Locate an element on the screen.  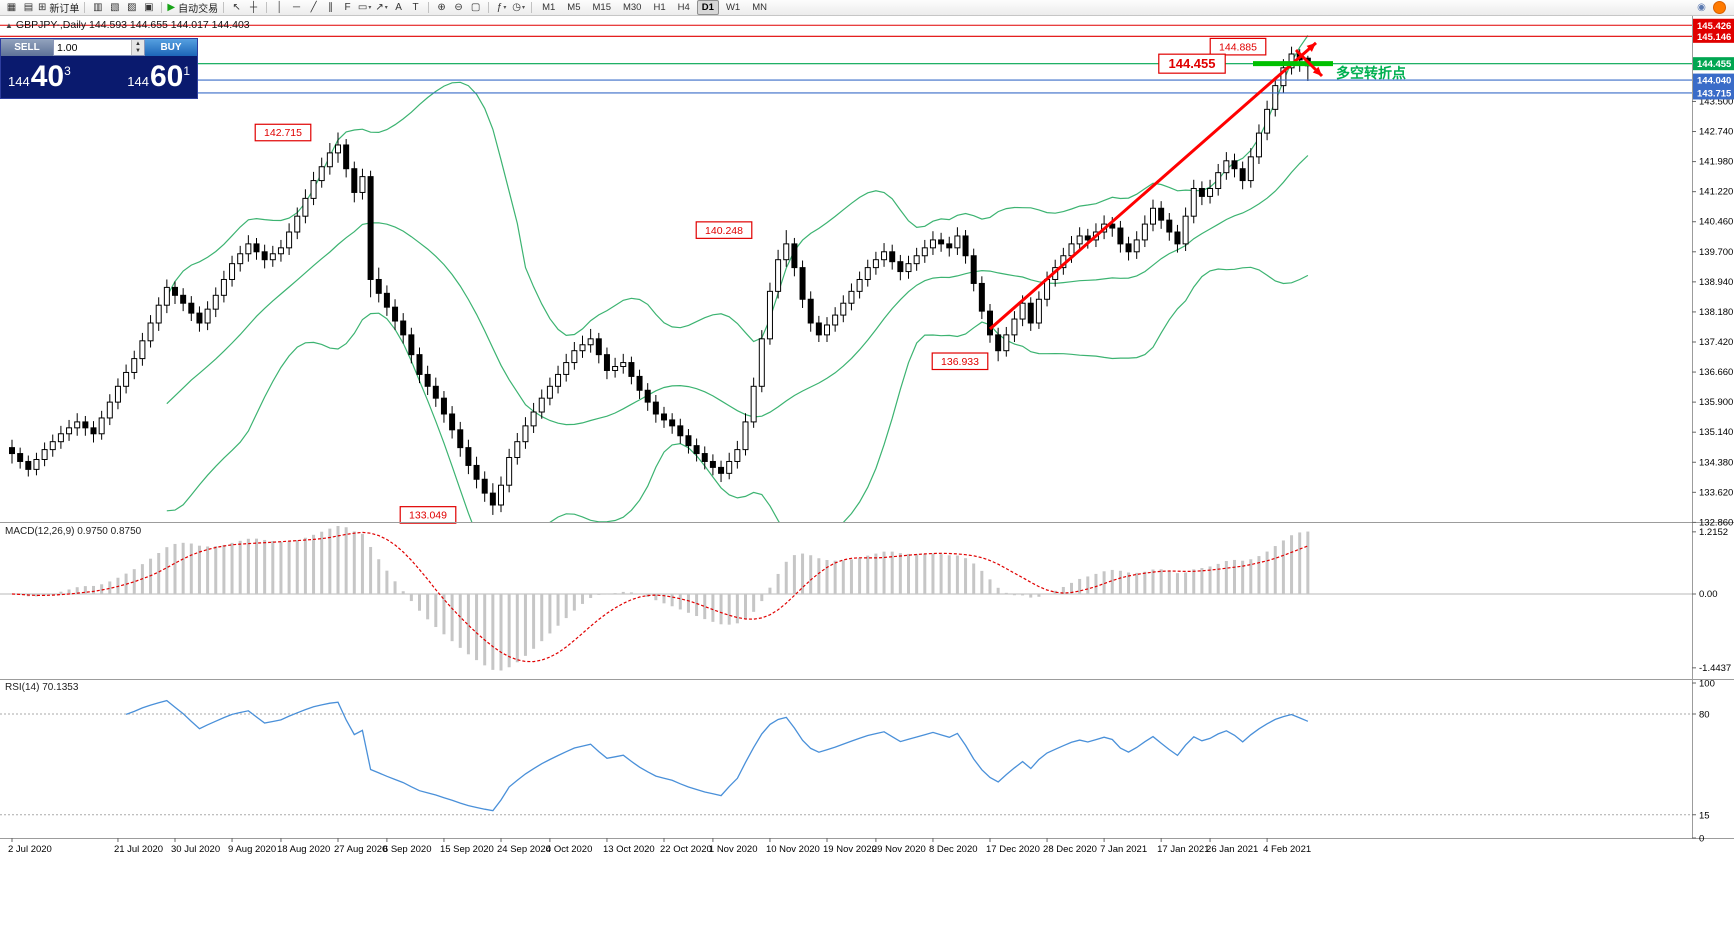
svg-text: 142.715 is located at coordinates (283, 133).